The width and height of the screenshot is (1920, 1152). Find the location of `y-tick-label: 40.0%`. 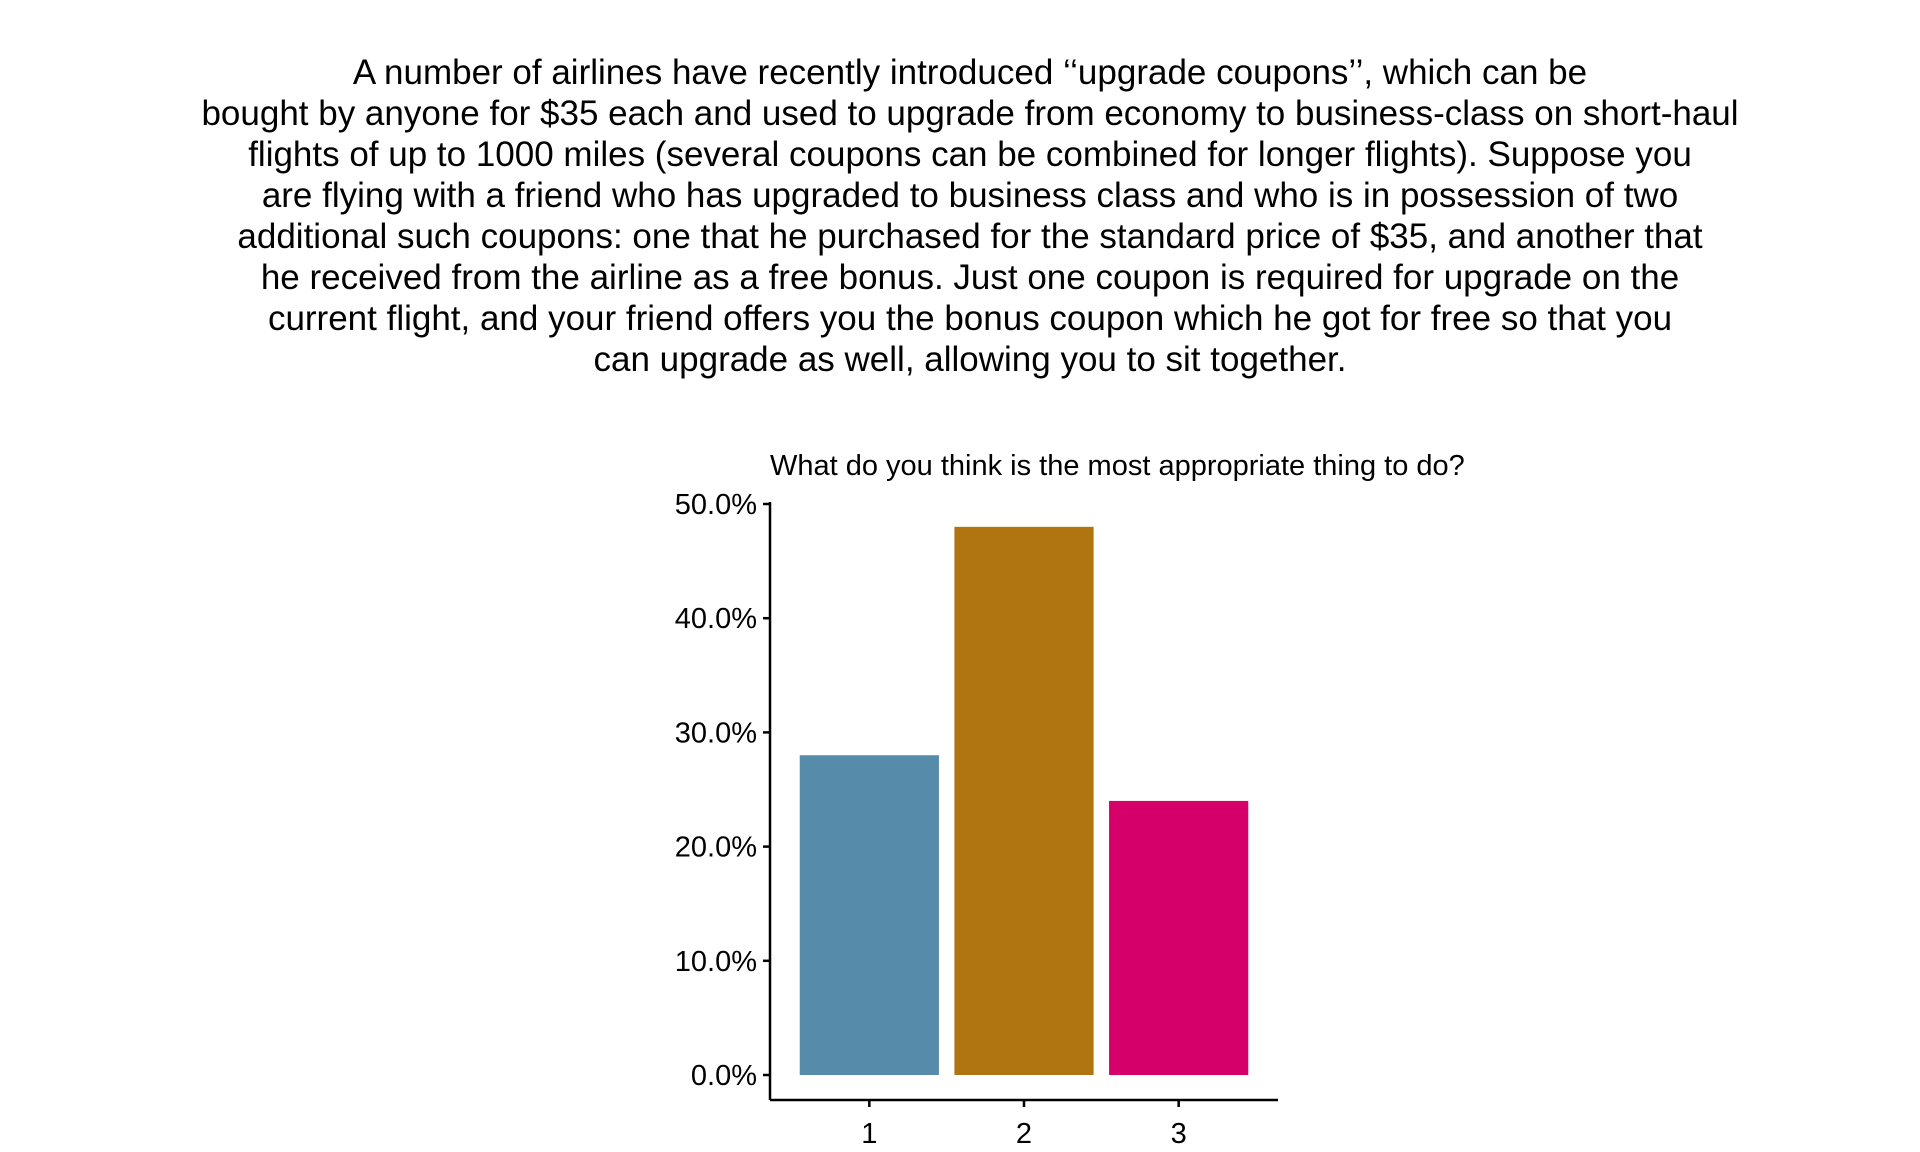

y-tick-label: 40.0% is located at coordinates (716, 619).